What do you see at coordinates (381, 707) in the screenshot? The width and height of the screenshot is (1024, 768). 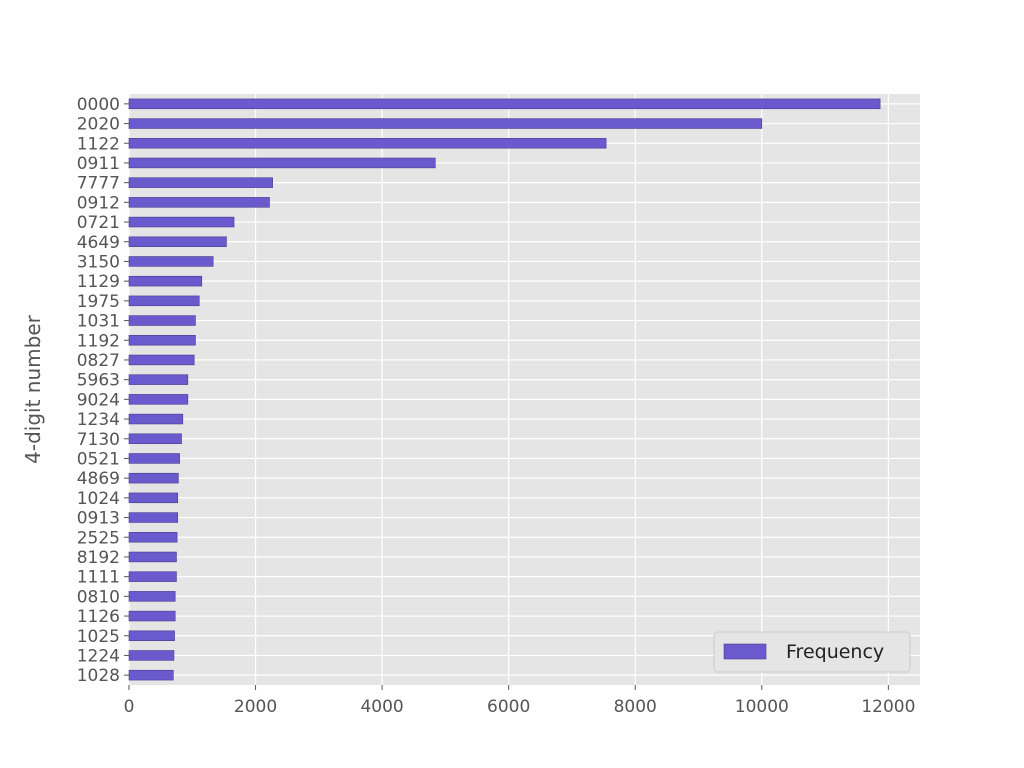 I see `x-tick-label: 4000` at bounding box center [381, 707].